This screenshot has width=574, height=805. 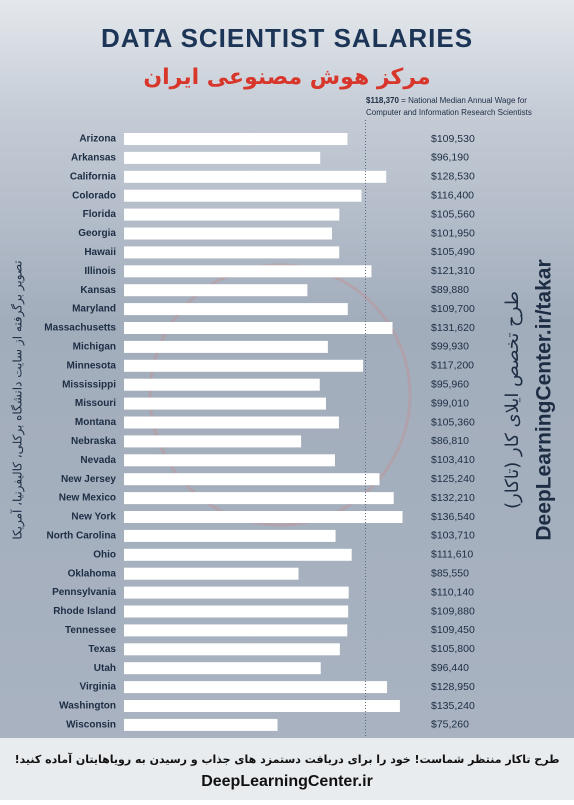 I want to click on value-label: $116,400, so click(x=452, y=195).